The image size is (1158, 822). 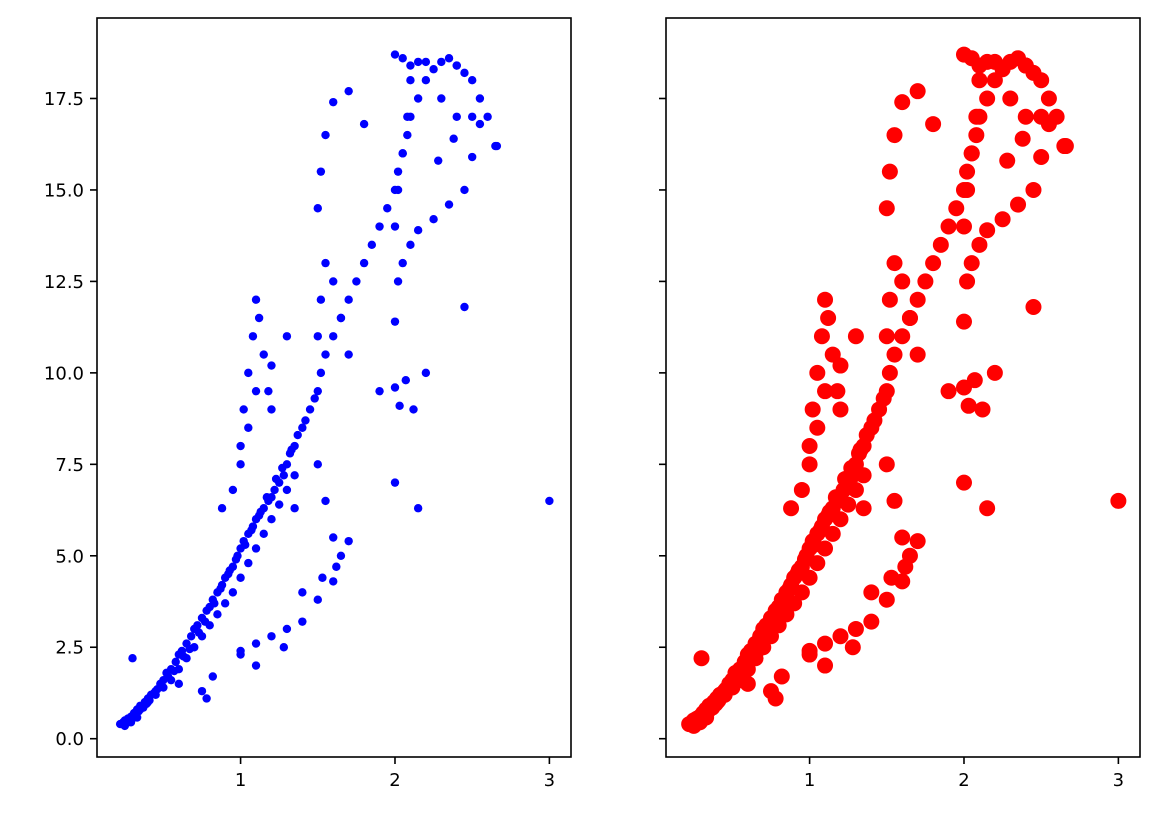 What do you see at coordinates (394, 780) in the screenshot?
I see `x-tick-label: 2` at bounding box center [394, 780].